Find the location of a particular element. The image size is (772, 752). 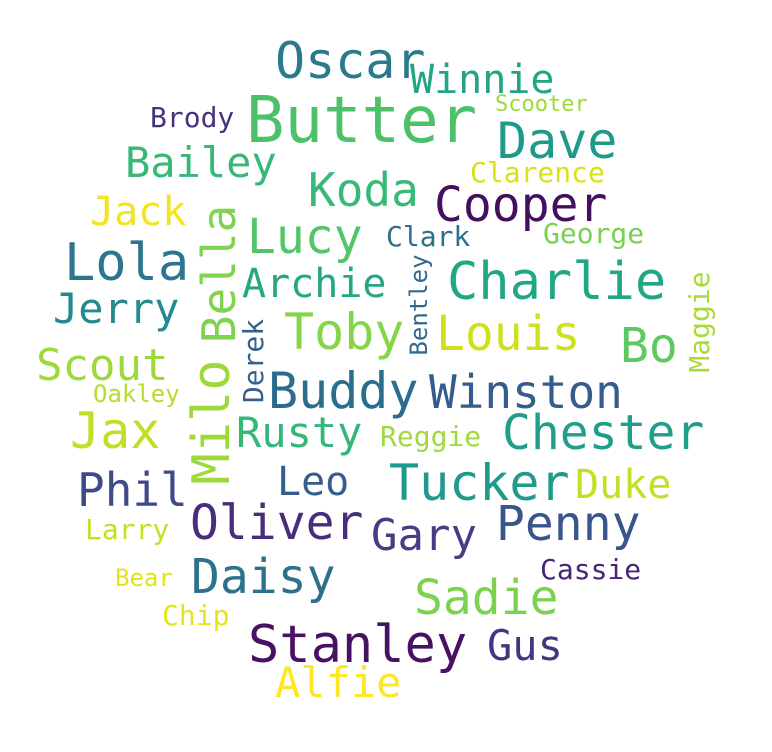

word-cassie: Cassie is located at coordinates (591, 569).